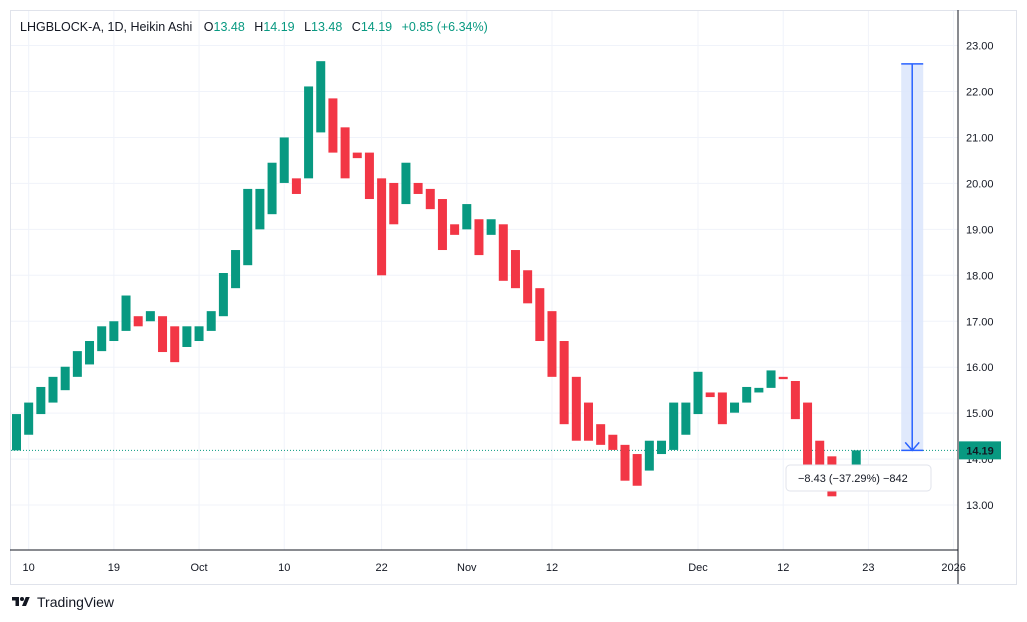 The height and width of the screenshot is (622, 1027). Describe the element at coordinates (444, 27) in the screenshot. I see `change-value: +0.85 (+6.34%)` at that location.